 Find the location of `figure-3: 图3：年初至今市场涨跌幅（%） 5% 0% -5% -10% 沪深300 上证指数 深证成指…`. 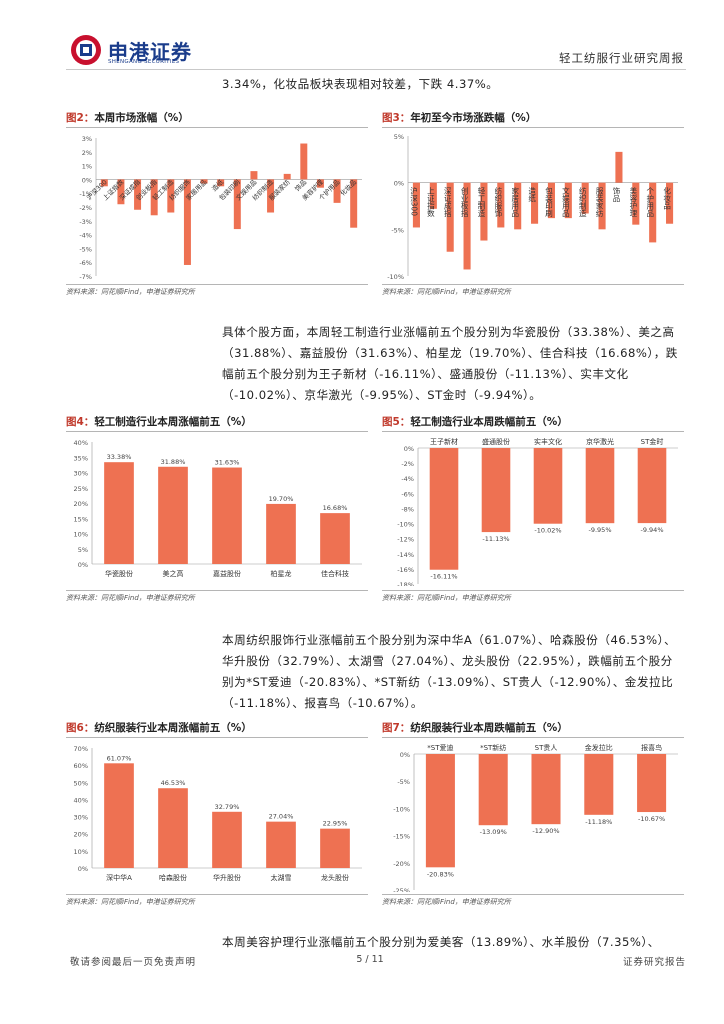

figure-3: 图3：年初至今市场涨跌幅（%） 5% 0% -5% -10% 沪深300 上证指数 深证成指… is located at coordinates (533, 205).